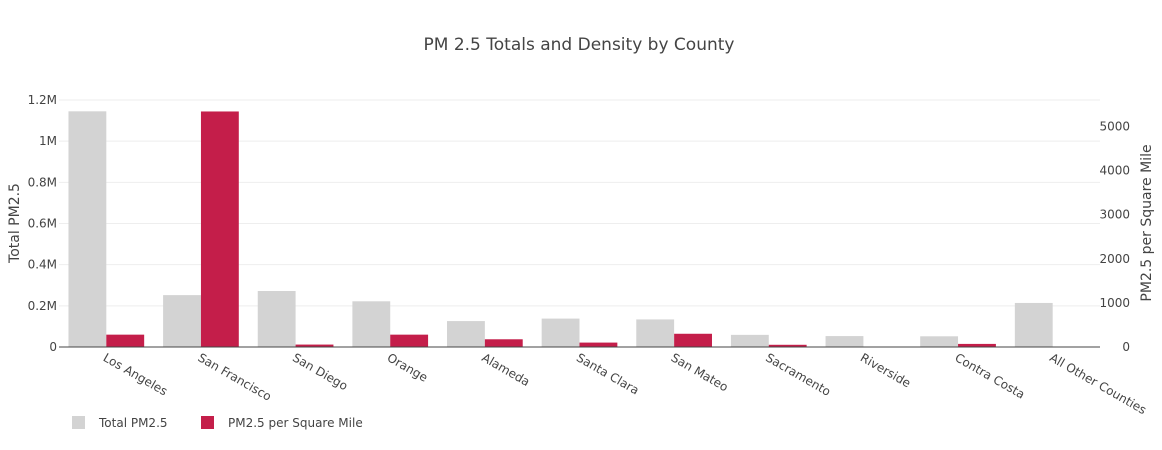 This screenshot has width=1162, height=450. What do you see at coordinates (1114, 215) in the screenshot?
I see `y2-tick-label: 3000` at bounding box center [1114, 215].